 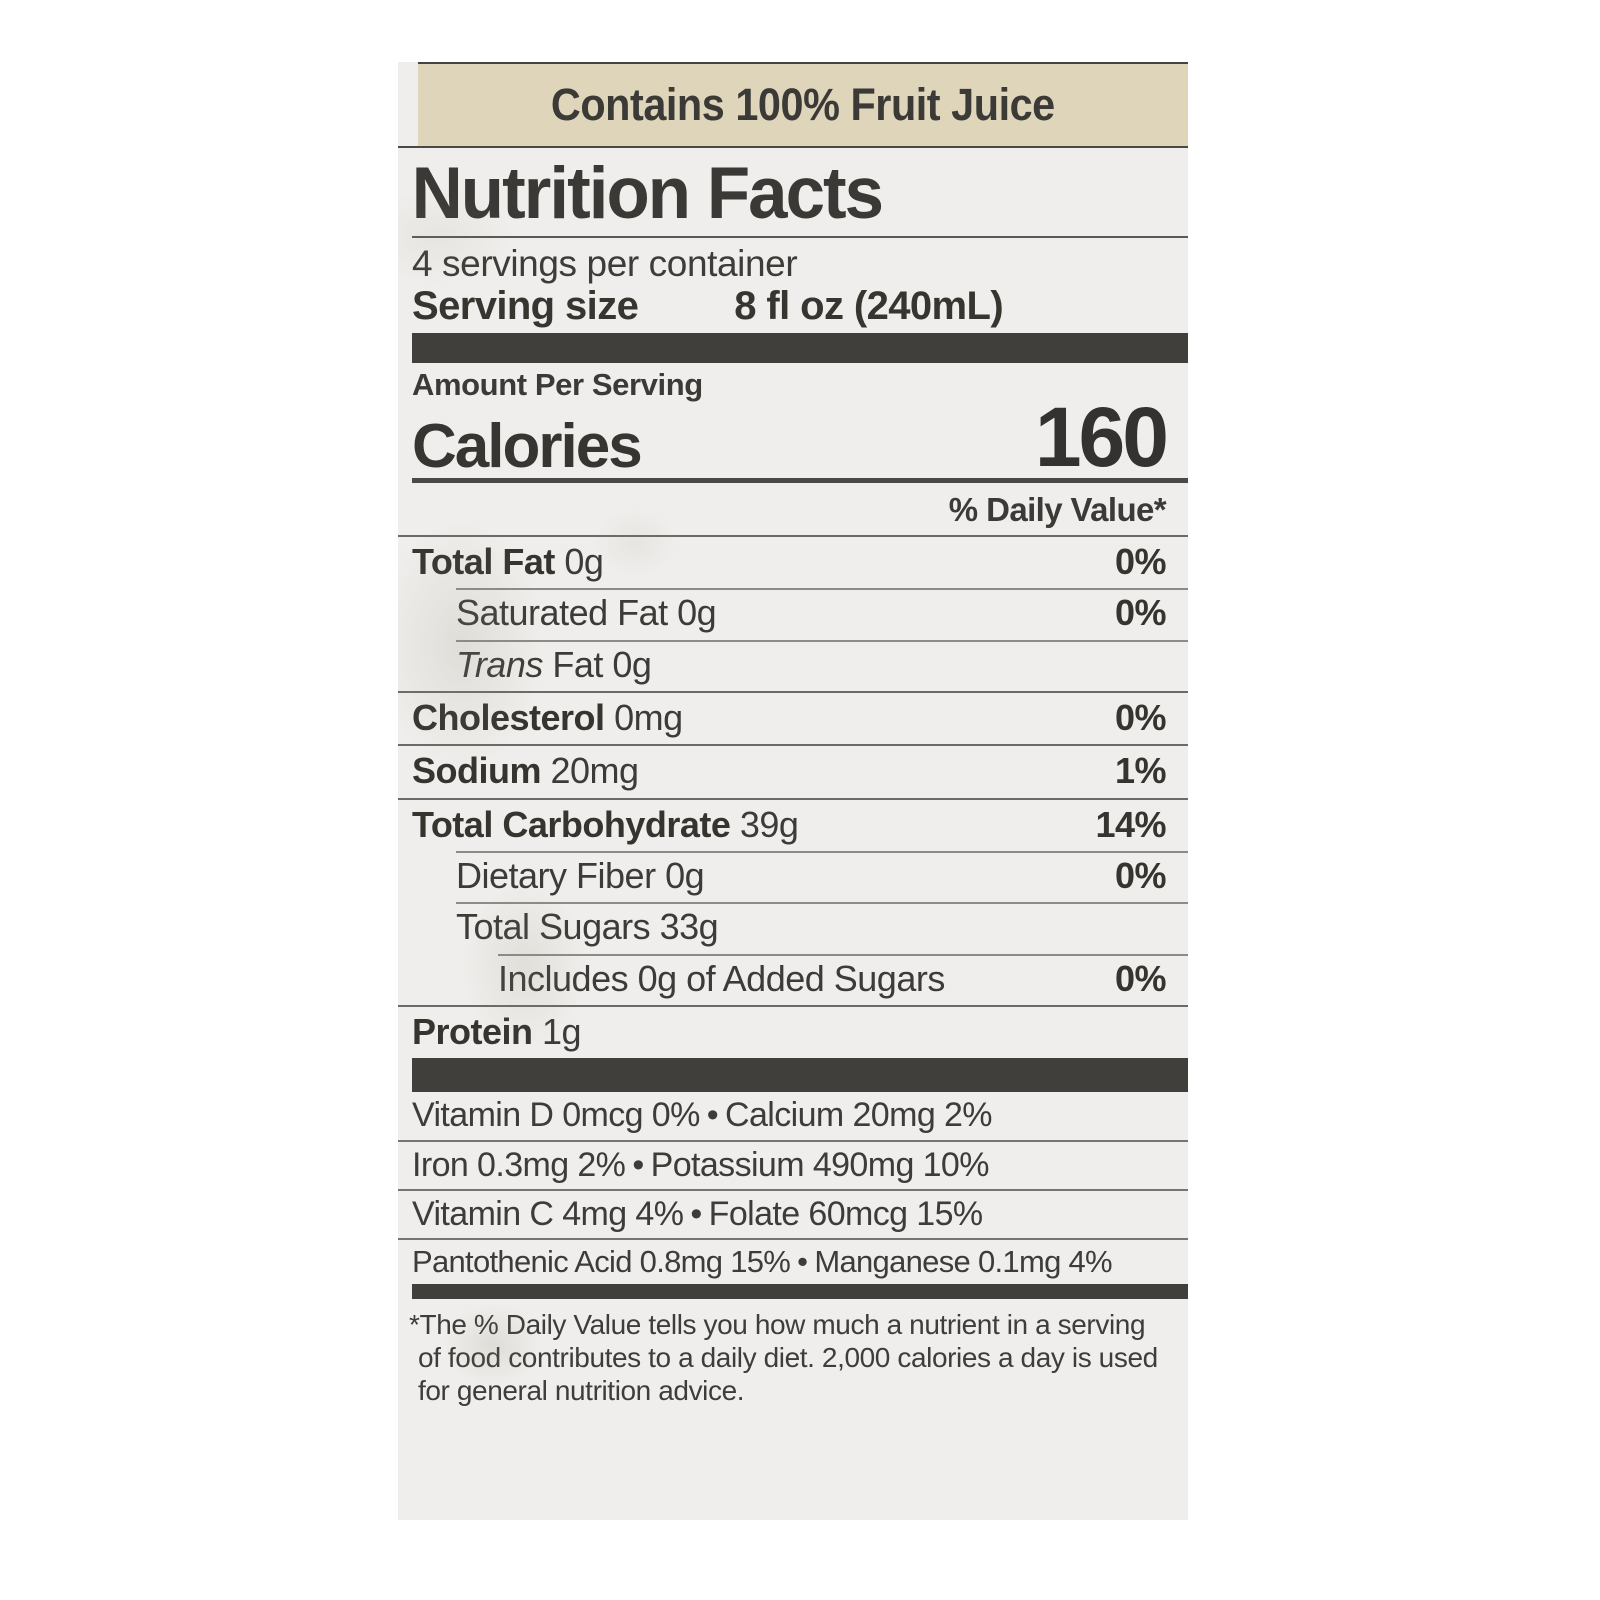 I want to click on nutrient-name: Includes 0g of Added Sugars, so click(x=721, y=978).